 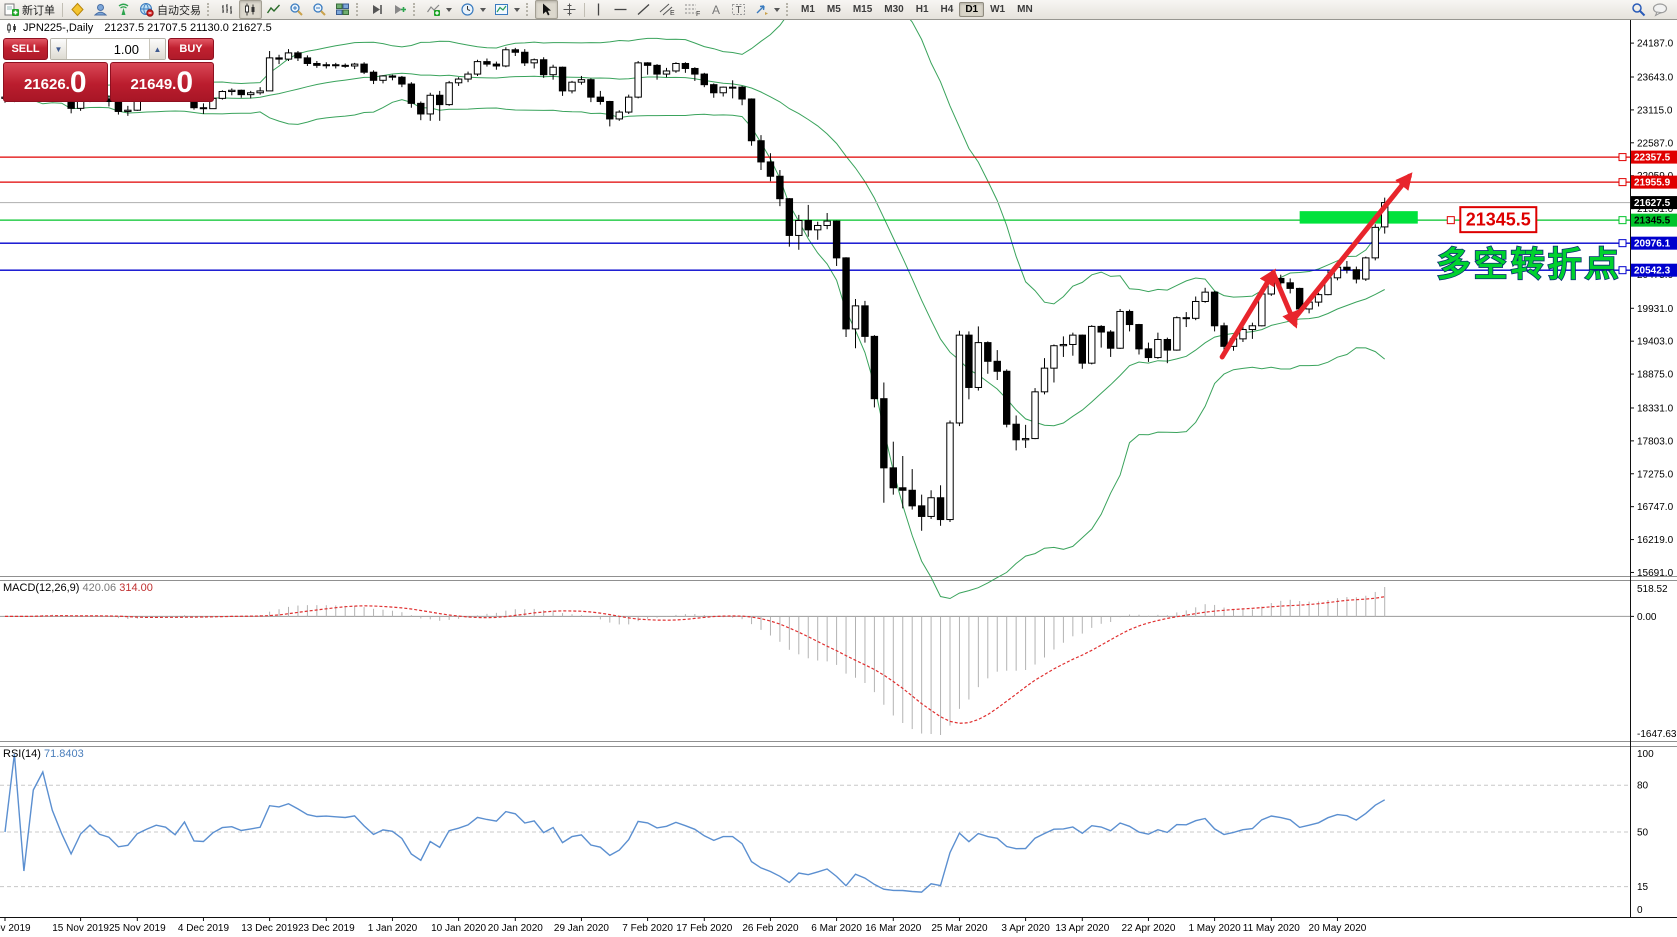 What do you see at coordinates (716, 9) in the screenshot?
I see `text-button: A` at bounding box center [716, 9].